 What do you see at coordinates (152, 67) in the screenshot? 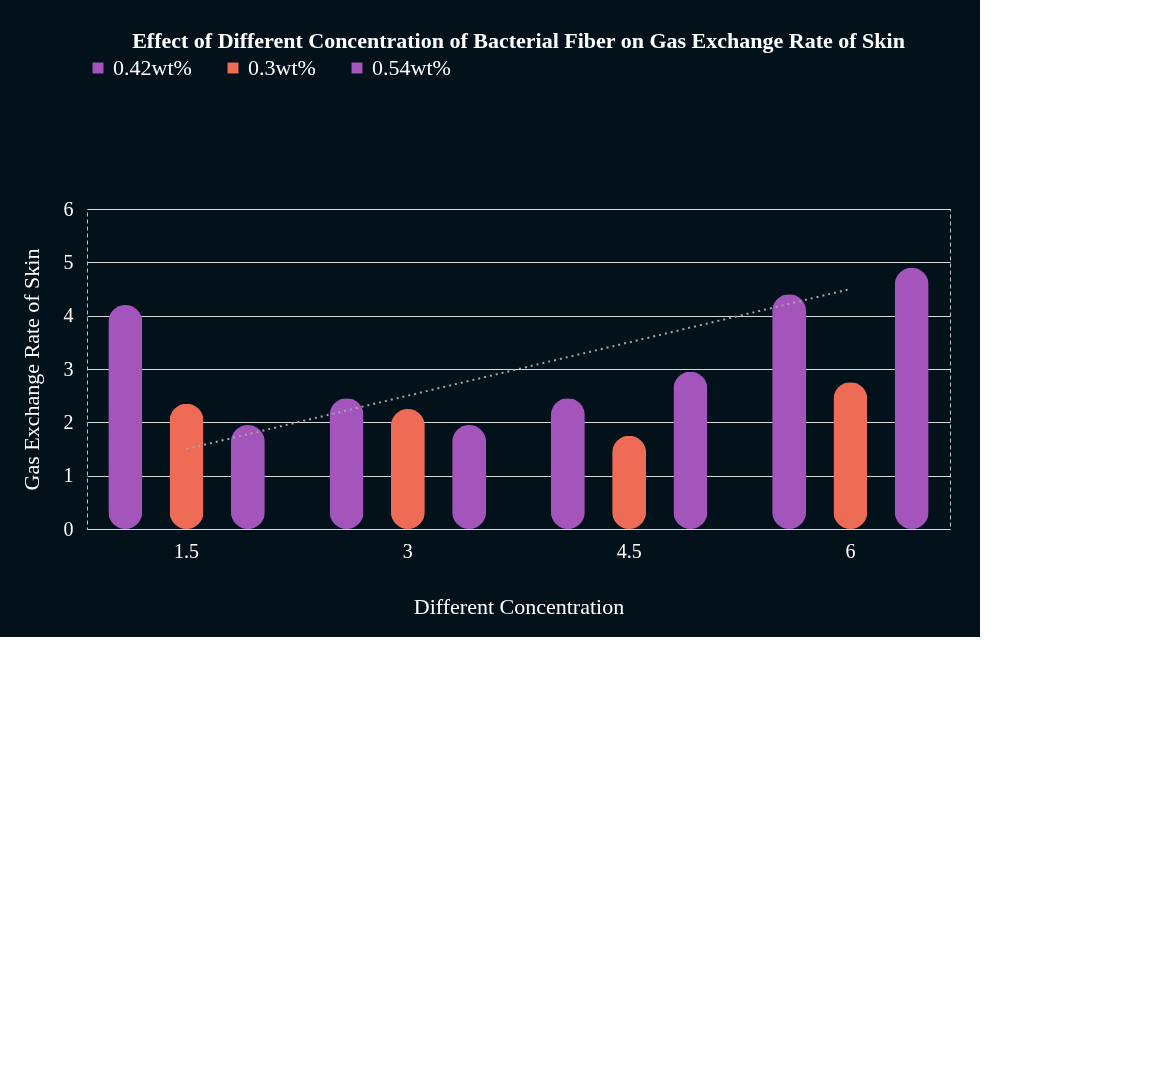
I see `legend-label: 0.42wt%` at bounding box center [152, 67].